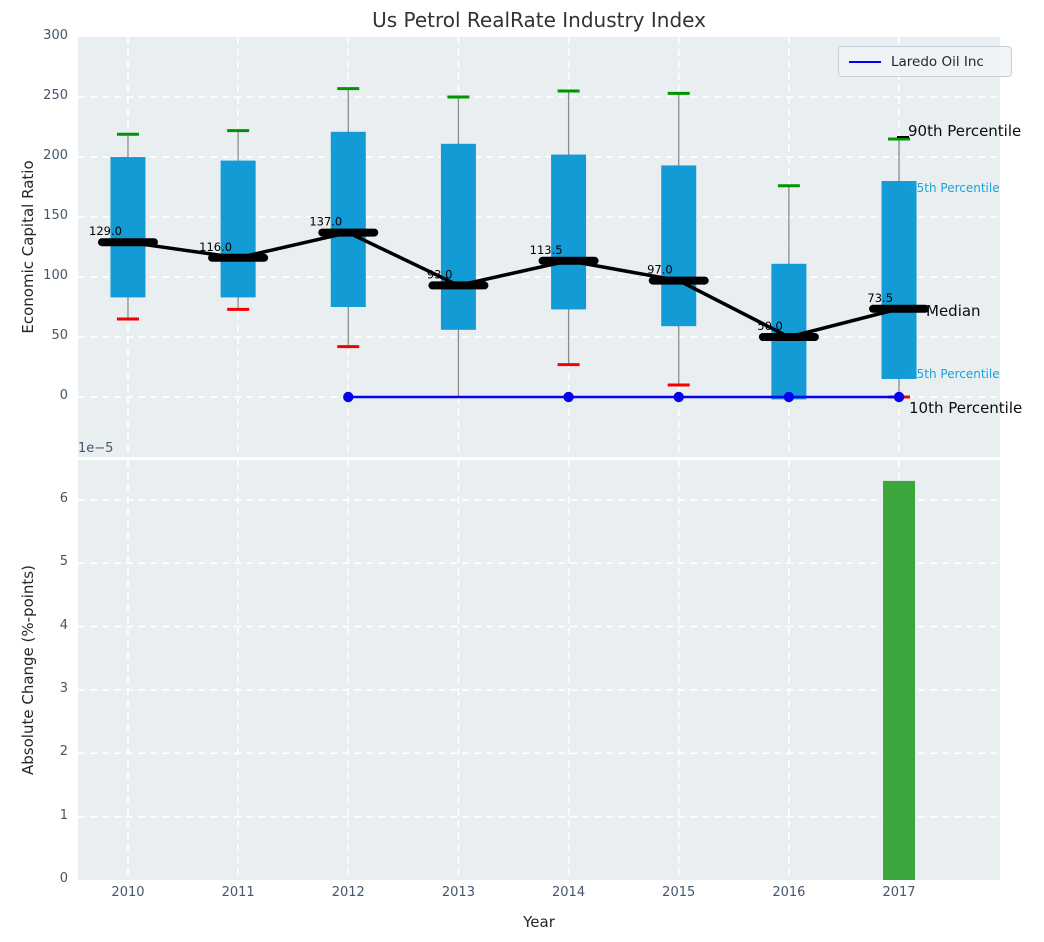  I want to click on laredo-oil-marker-2016, so click(789, 397).